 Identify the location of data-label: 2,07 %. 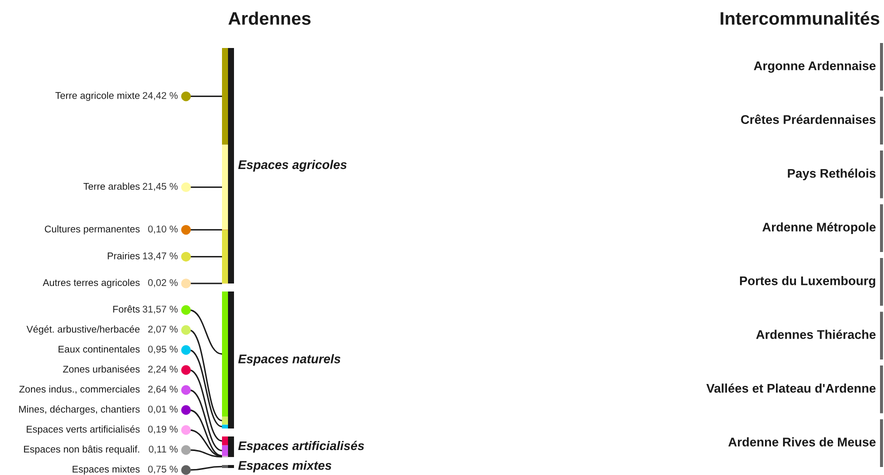
(163, 330).